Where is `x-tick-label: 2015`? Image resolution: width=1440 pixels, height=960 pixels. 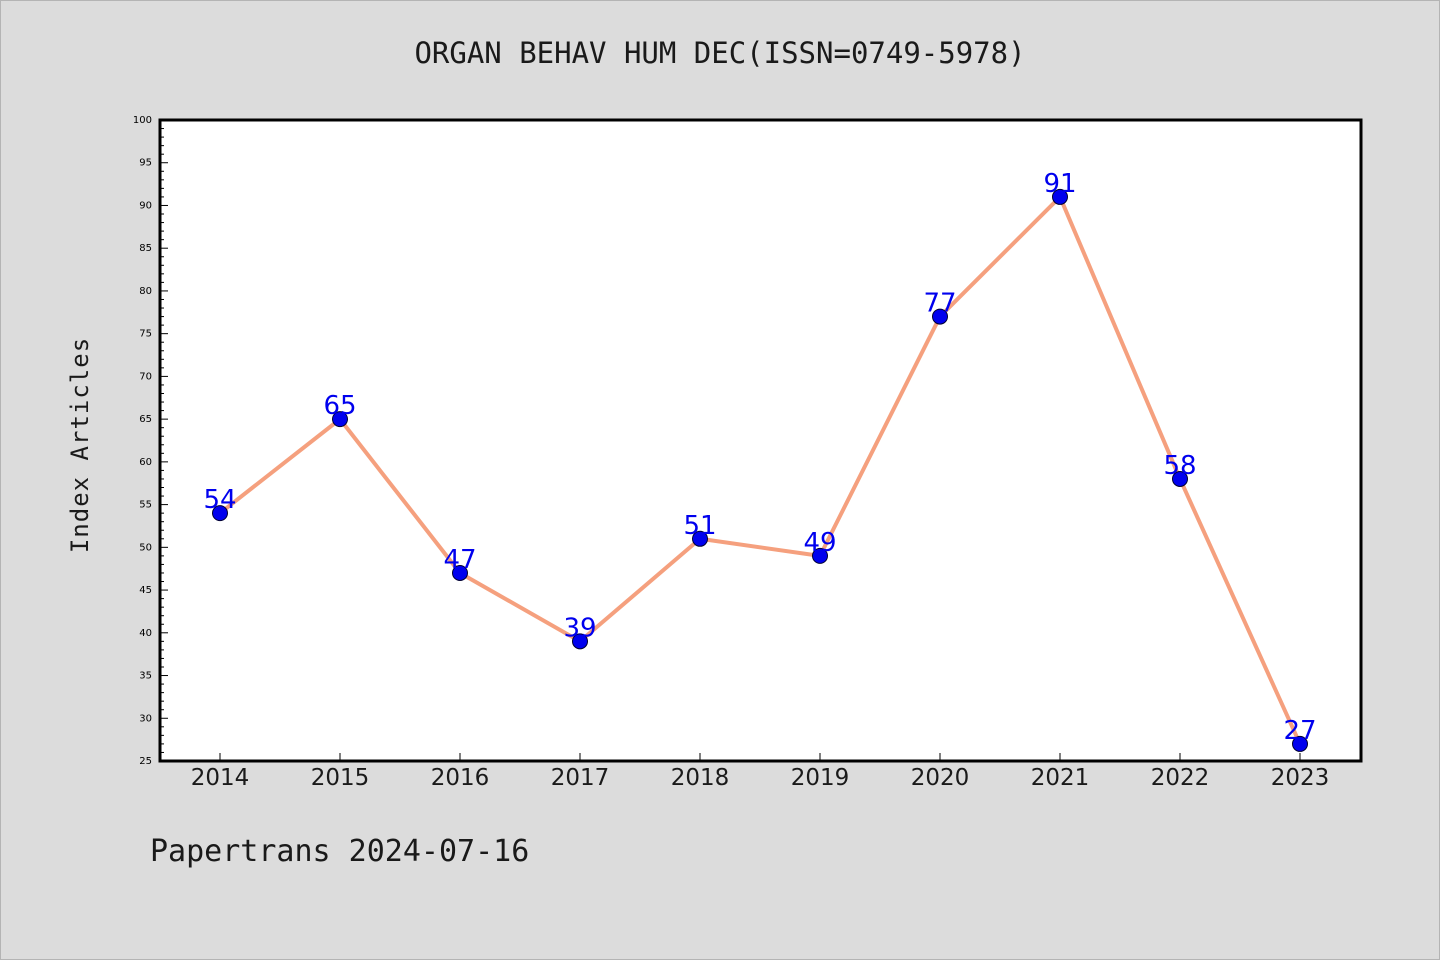 x-tick-label: 2015 is located at coordinates (340, 778).